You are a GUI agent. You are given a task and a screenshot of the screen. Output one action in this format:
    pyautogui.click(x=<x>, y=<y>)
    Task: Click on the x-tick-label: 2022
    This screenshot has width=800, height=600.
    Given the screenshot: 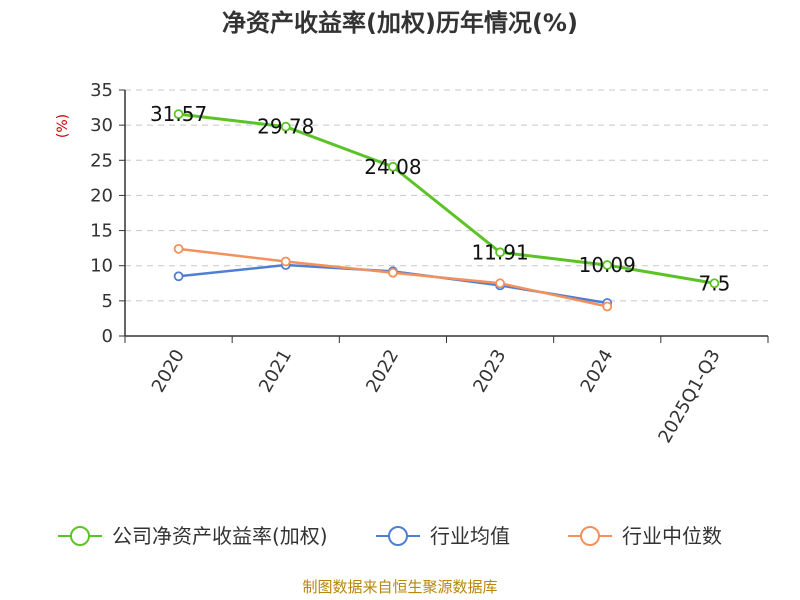 What is the action you would take?
    pyautogui.click(x=382, y=371)
    